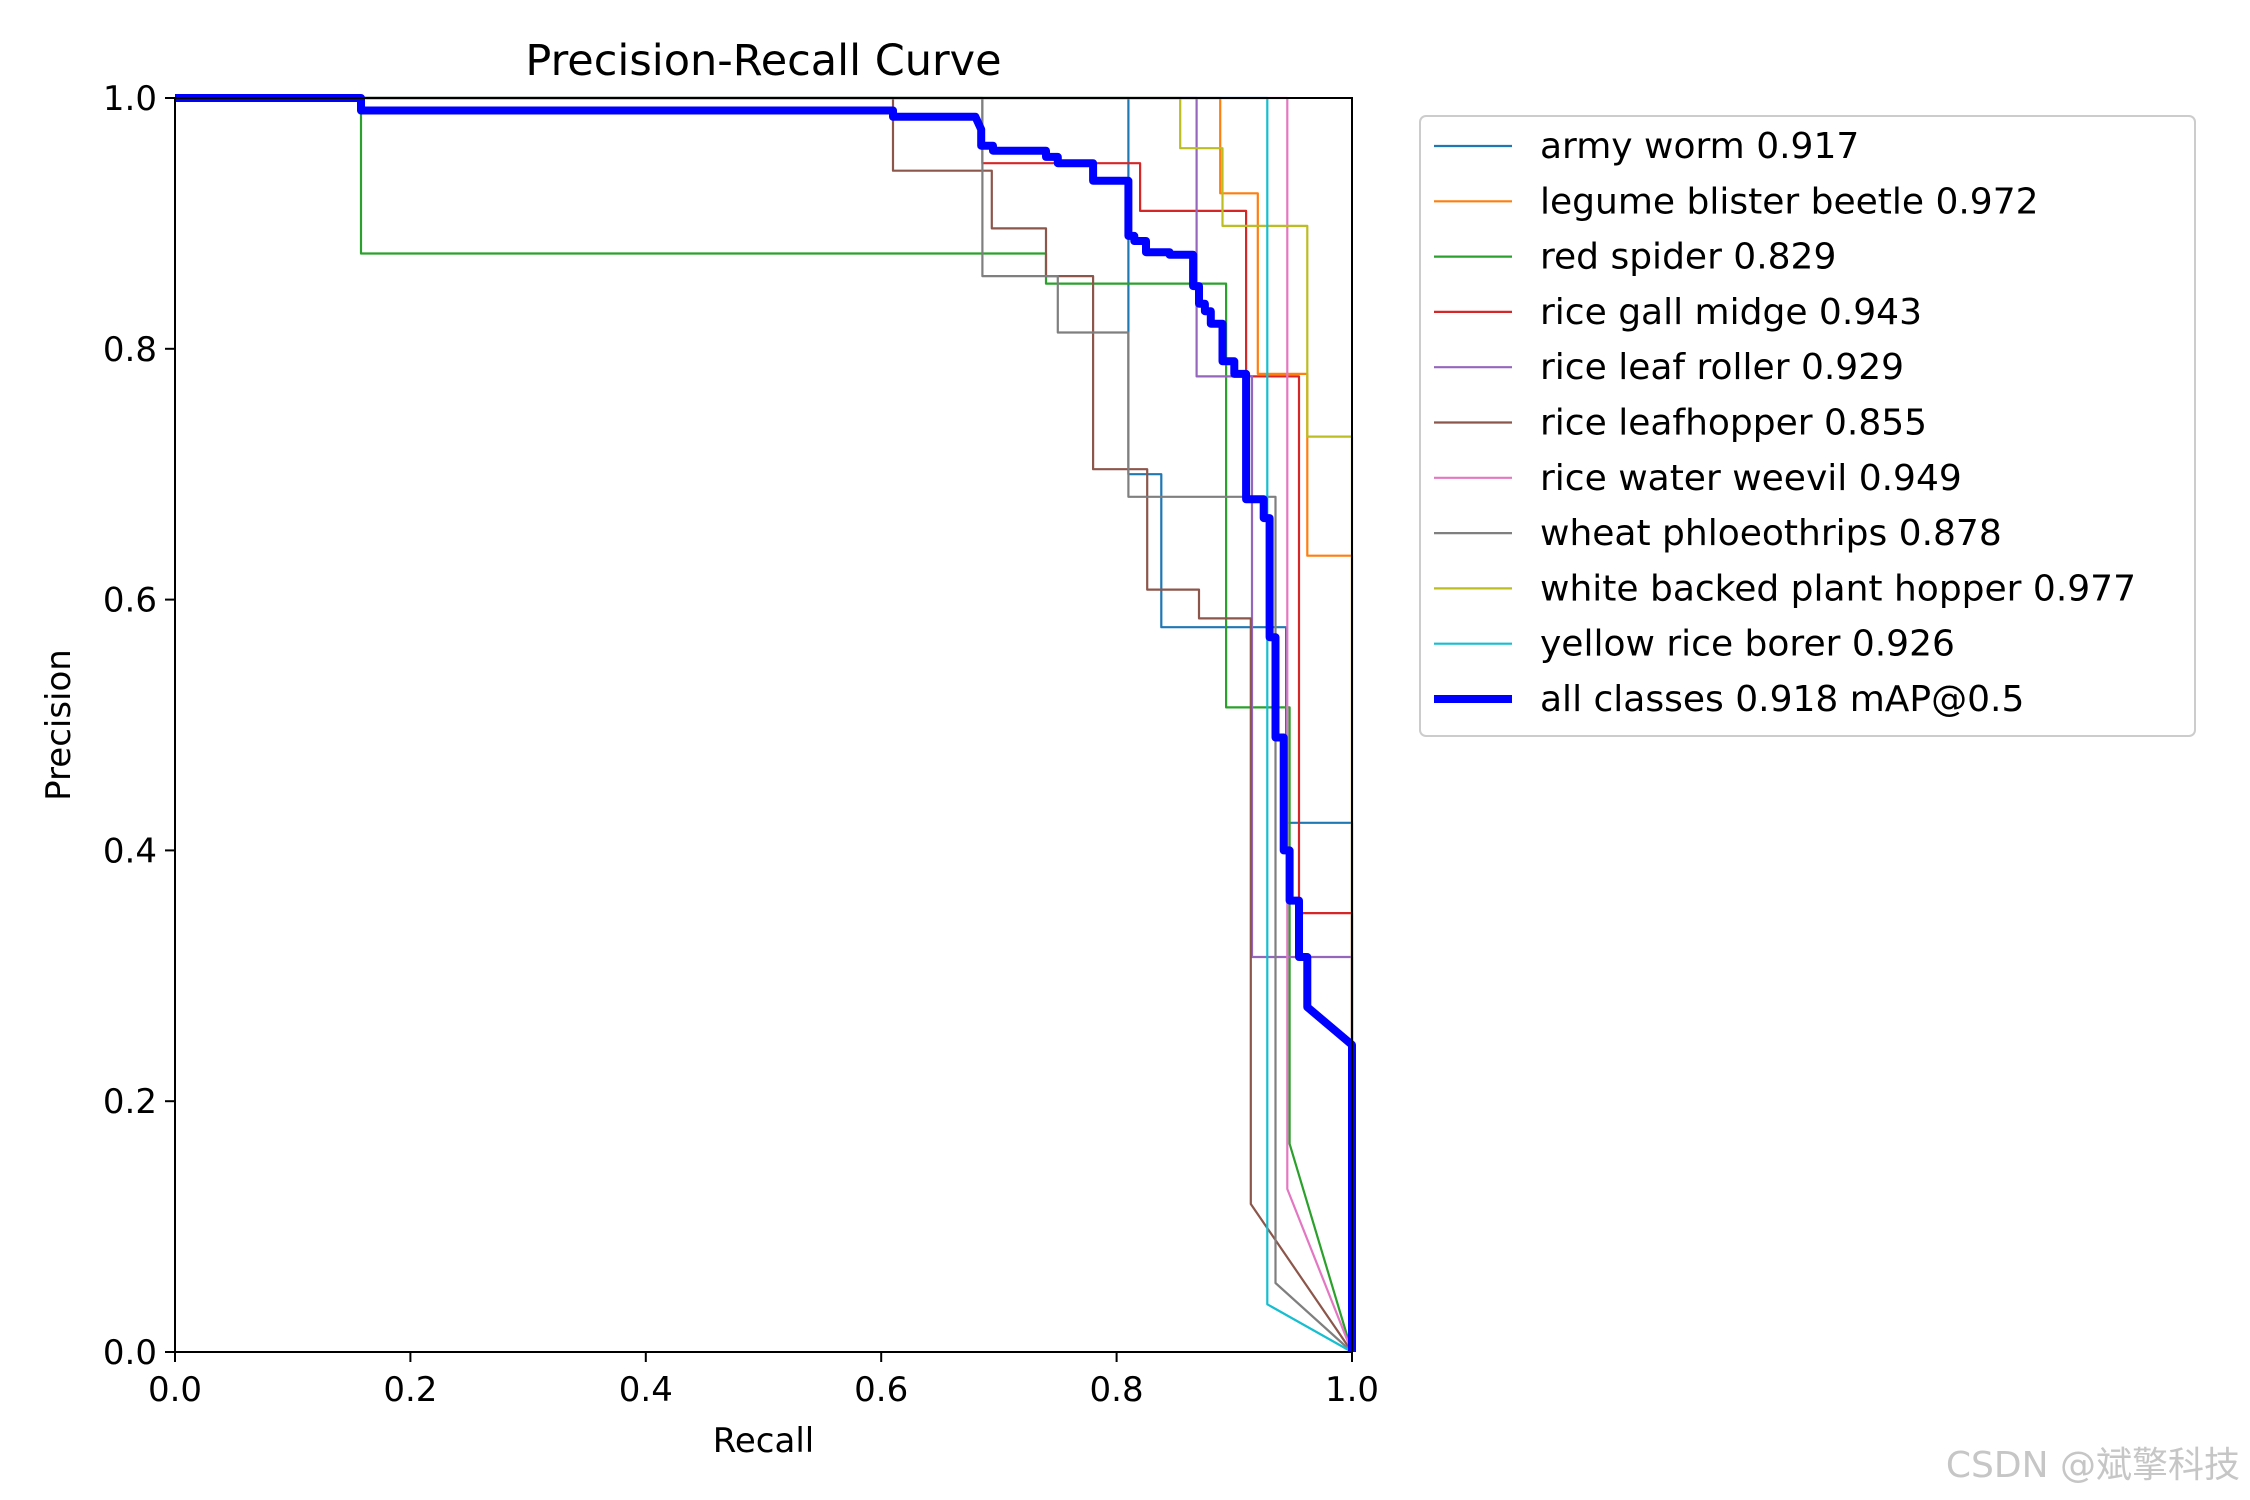 The height and width of the screenshot is (1500, 2250). I want to click on chart-title: Precision-Recall Curve, so click(763, 61).